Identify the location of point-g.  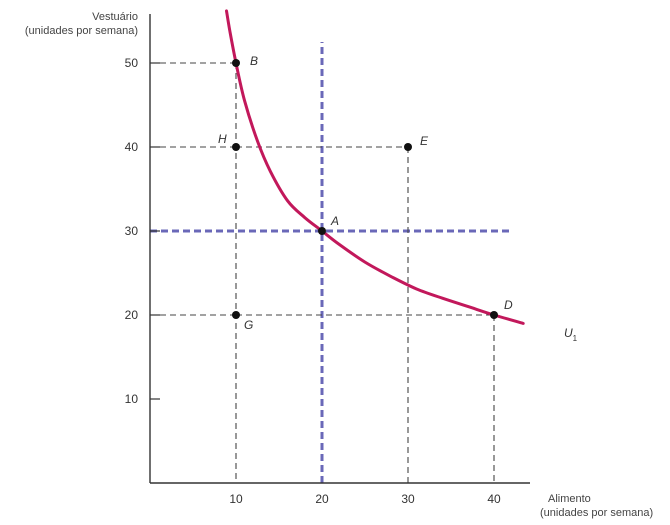
(236, 315).